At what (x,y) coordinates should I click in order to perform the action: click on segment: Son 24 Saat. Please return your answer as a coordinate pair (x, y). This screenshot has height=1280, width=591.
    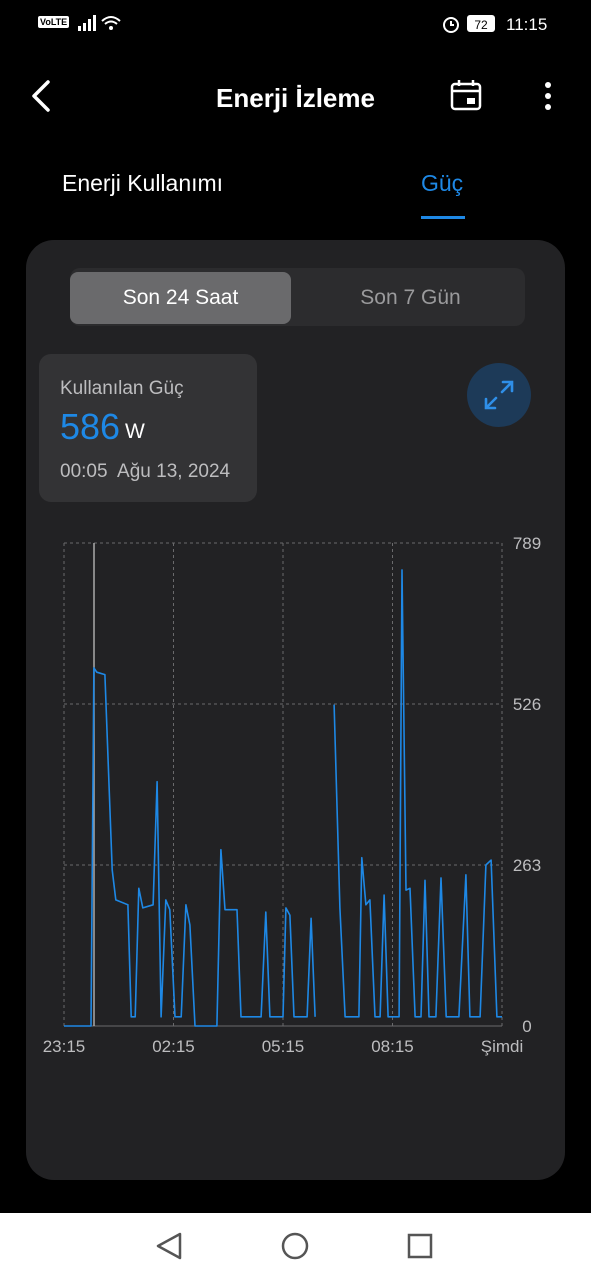
    Looking at the image, I should click on (180, 297).